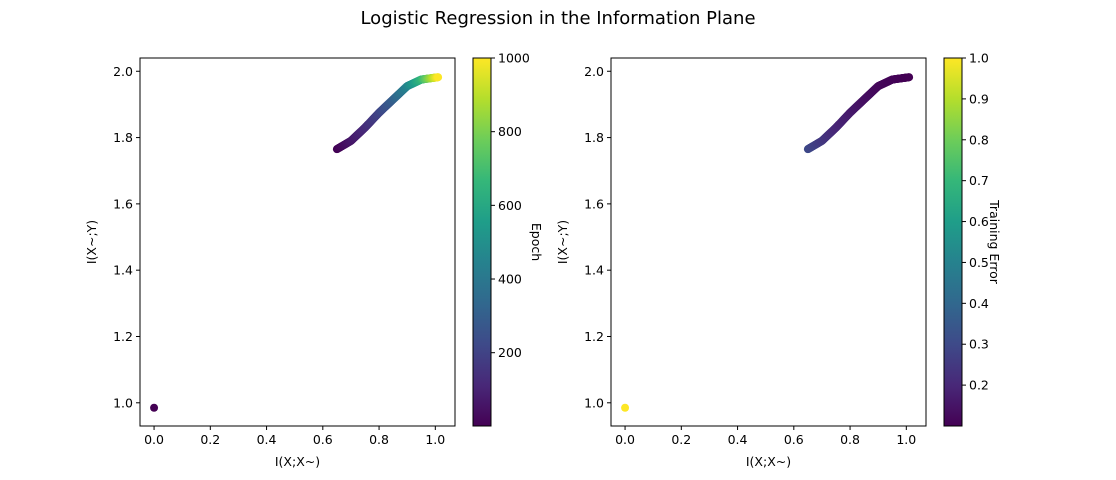  What do you see at coordinates (536, 242) in the screenshot?
I see `colorbar-label: Epoch` at bounding box center [536, 242].